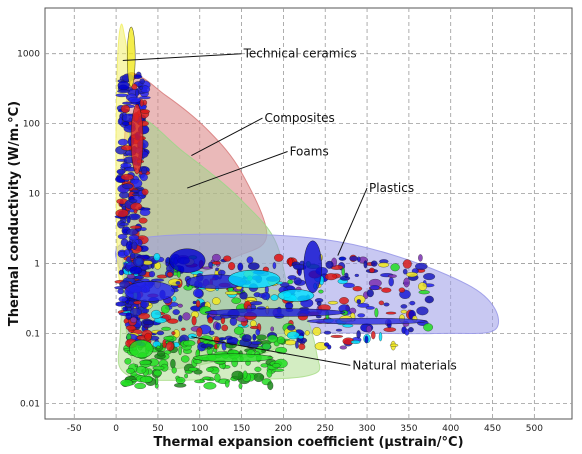 The height and width of the screenshot is (454, 582). What do you see at coordinates (30, 404) in the screenshot?
I see `y-tick-label: 0.01` at bounding box center [30, 404].